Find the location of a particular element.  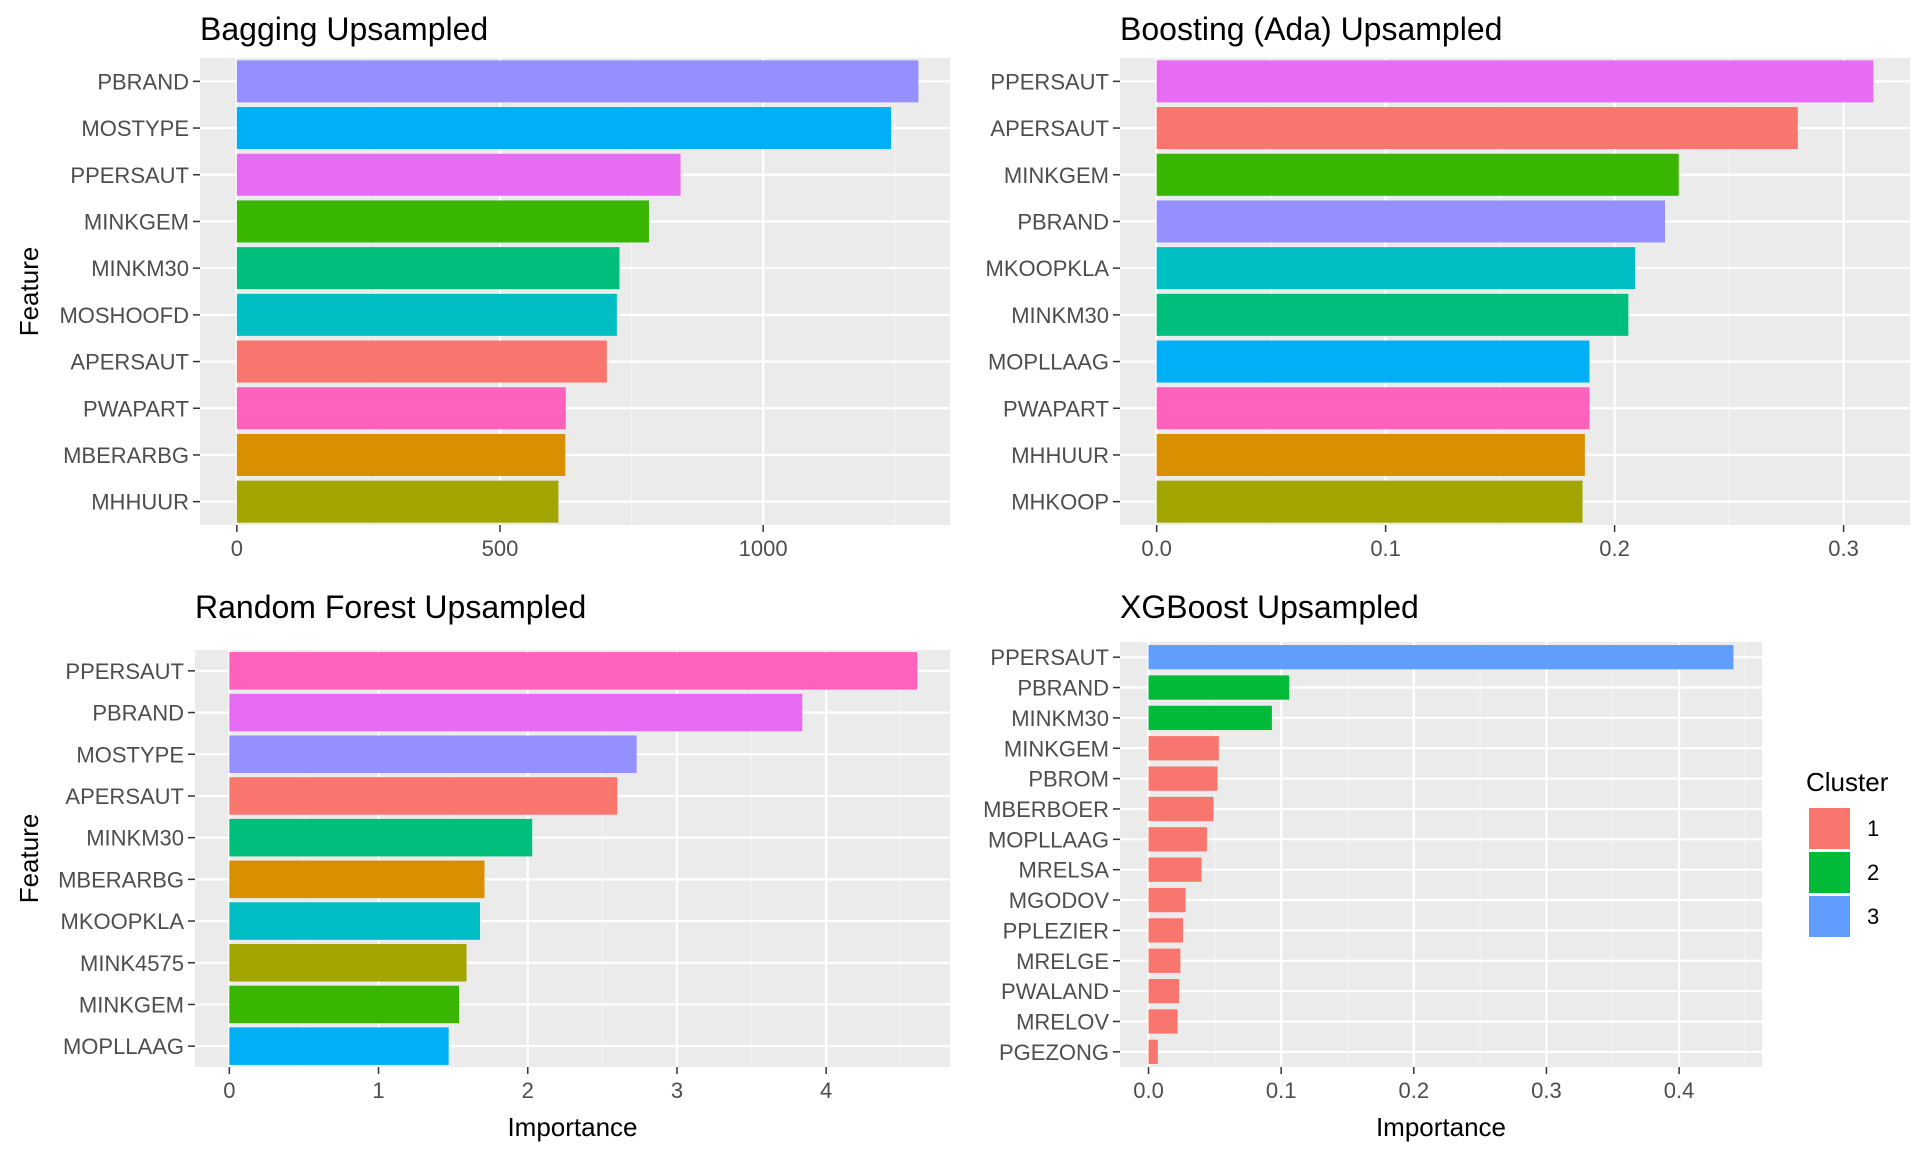

x-axis-label: Importance is located at coordinates (1441, 1127).